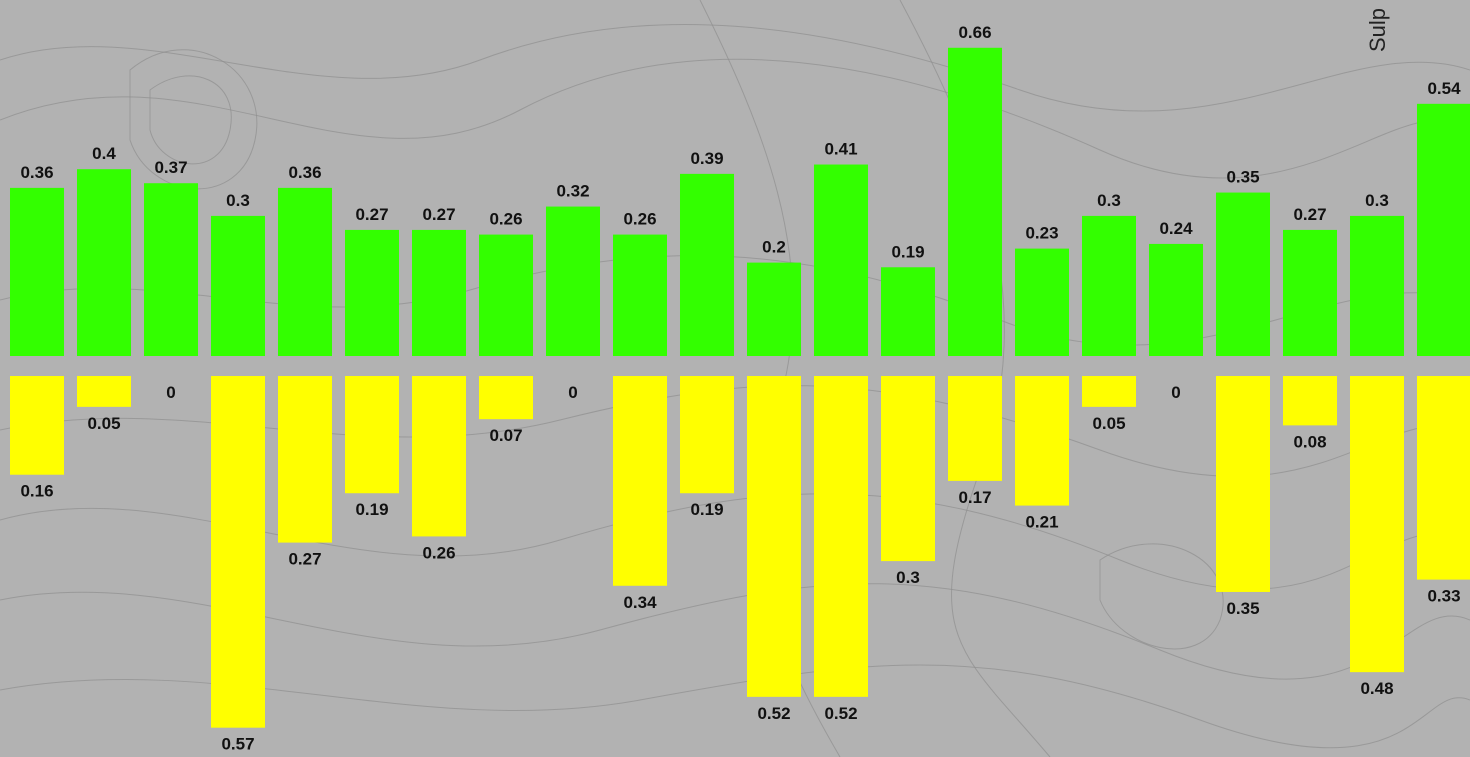 This screenshot has height=757, width=1470. Describe the element at coordinates (438, 552) in the screenshot. I see `yellow-bar-label: 0.26` at that location.